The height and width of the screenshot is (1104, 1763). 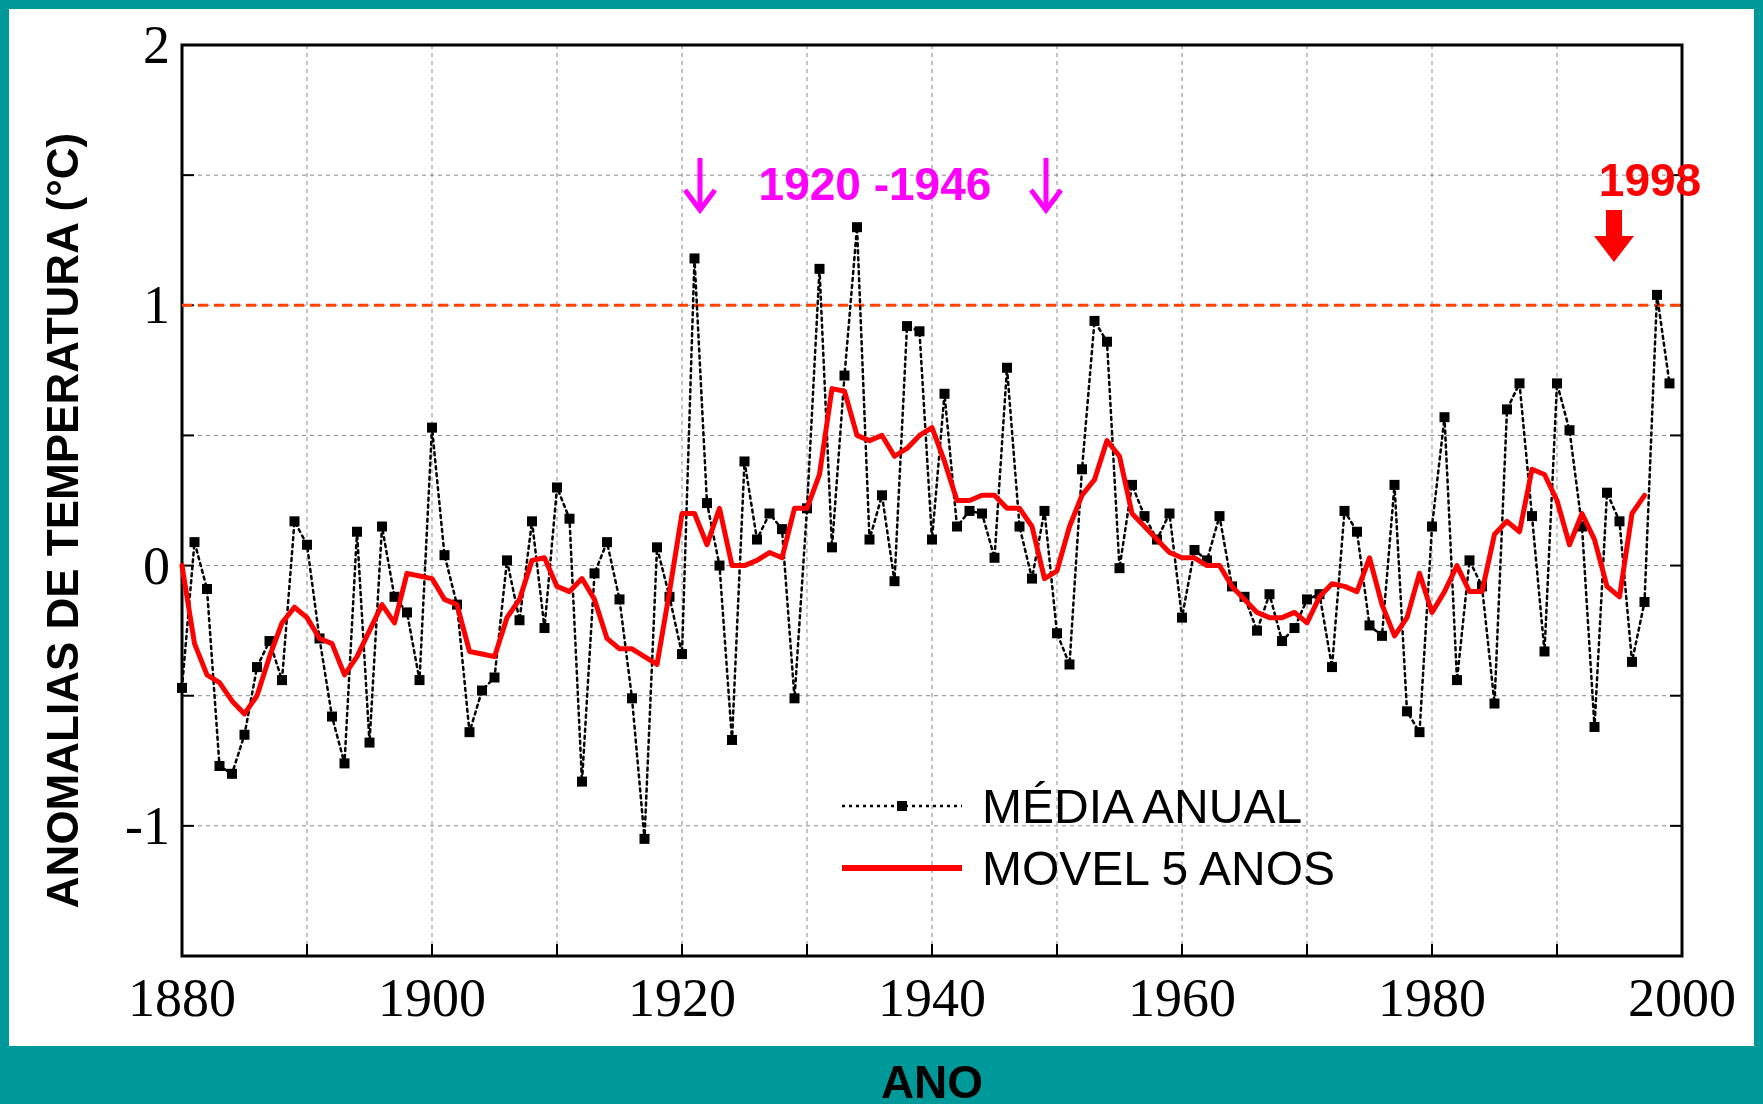 I want to click on x-tick-label: 1980, so click(x=1432, y=998).